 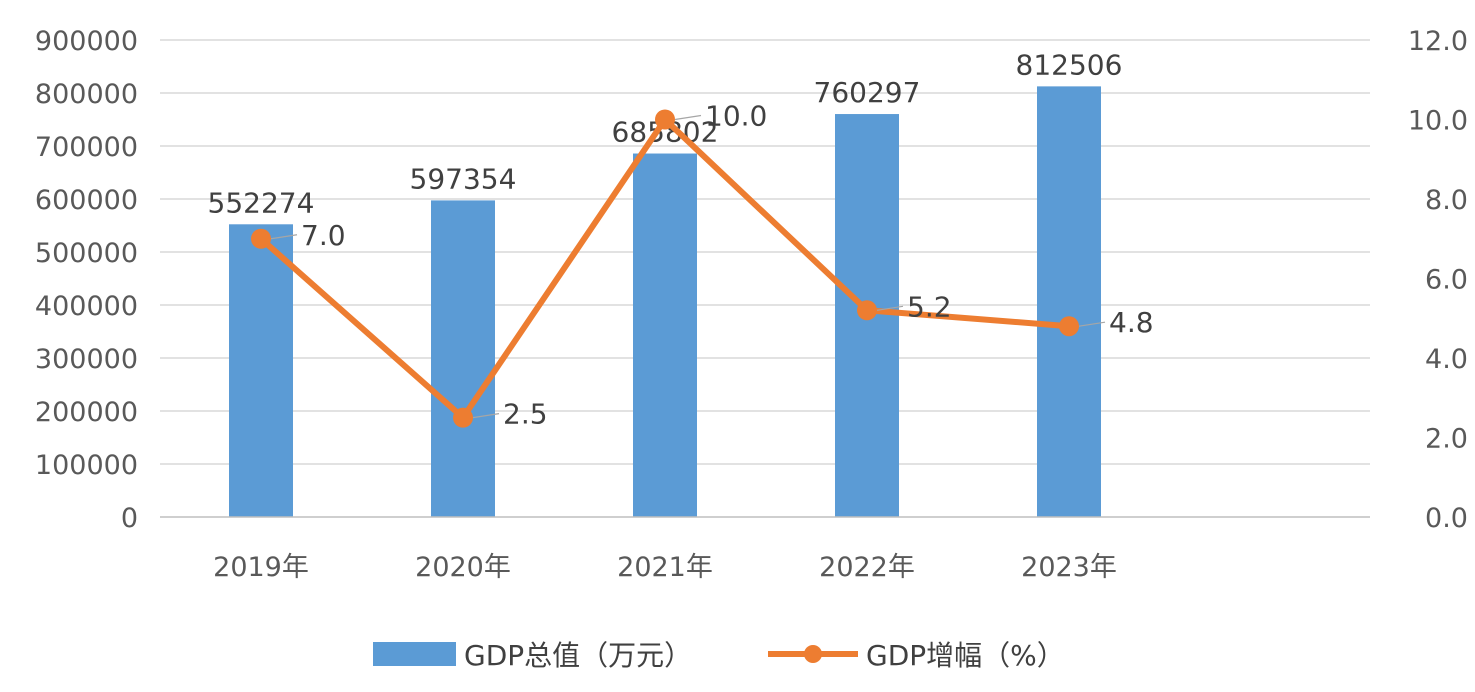 What do you see at coordinates (463, 178) in the screenshot?
I see `bar-data-label: 597354` at bounding box center [463, 178].